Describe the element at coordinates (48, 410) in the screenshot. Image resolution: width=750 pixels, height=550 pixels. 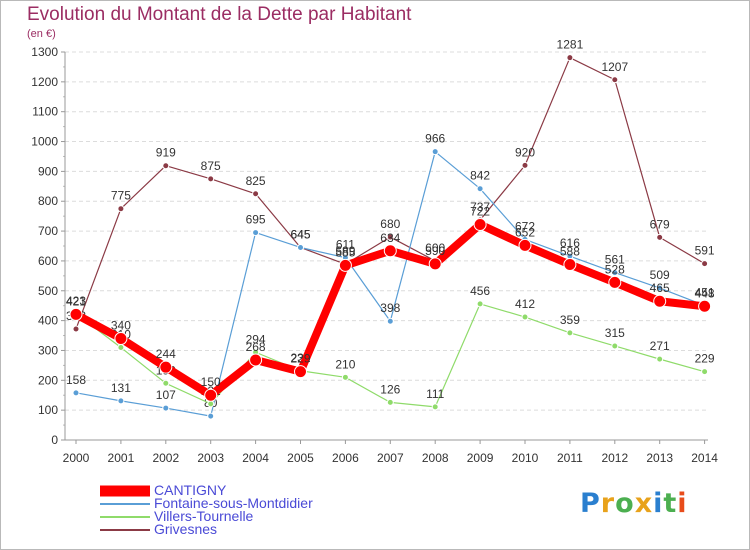
I see `y-tick-label: 100` at that location.